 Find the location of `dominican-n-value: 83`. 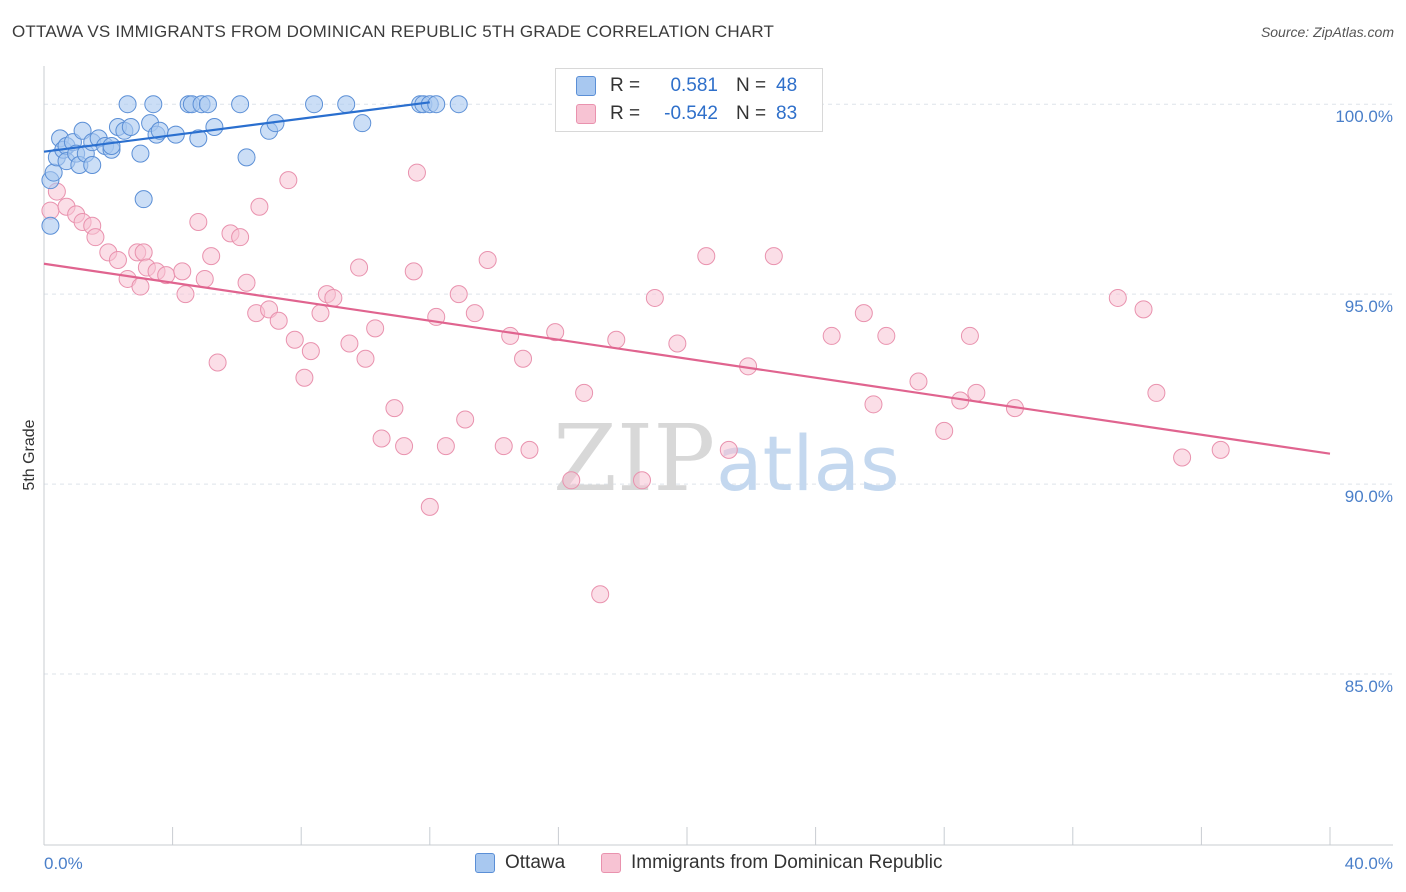

dominican-n-value: 83 is located at coordinates (787, 113).